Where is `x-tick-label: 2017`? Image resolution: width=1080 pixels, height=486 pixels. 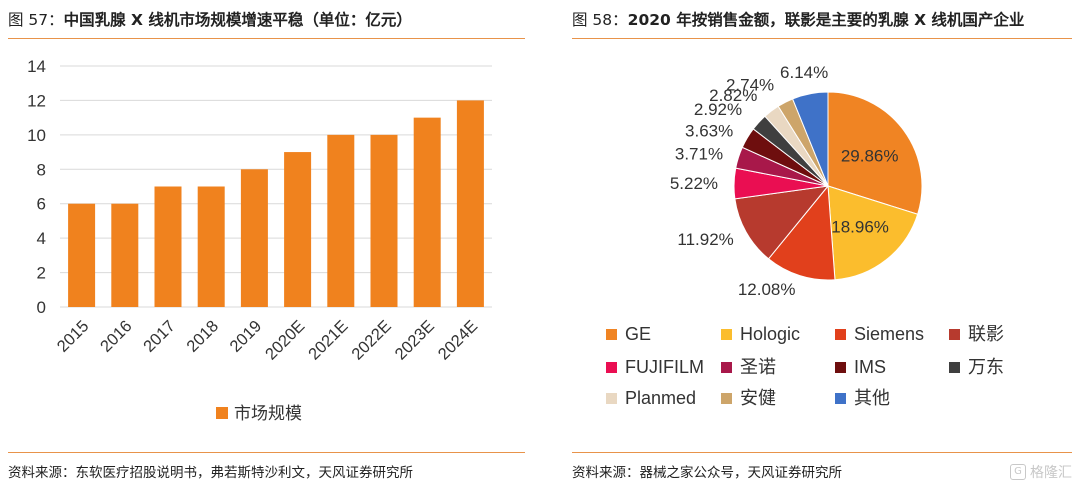 x-tick-label: 2017 is located at coordinates (159, 336).